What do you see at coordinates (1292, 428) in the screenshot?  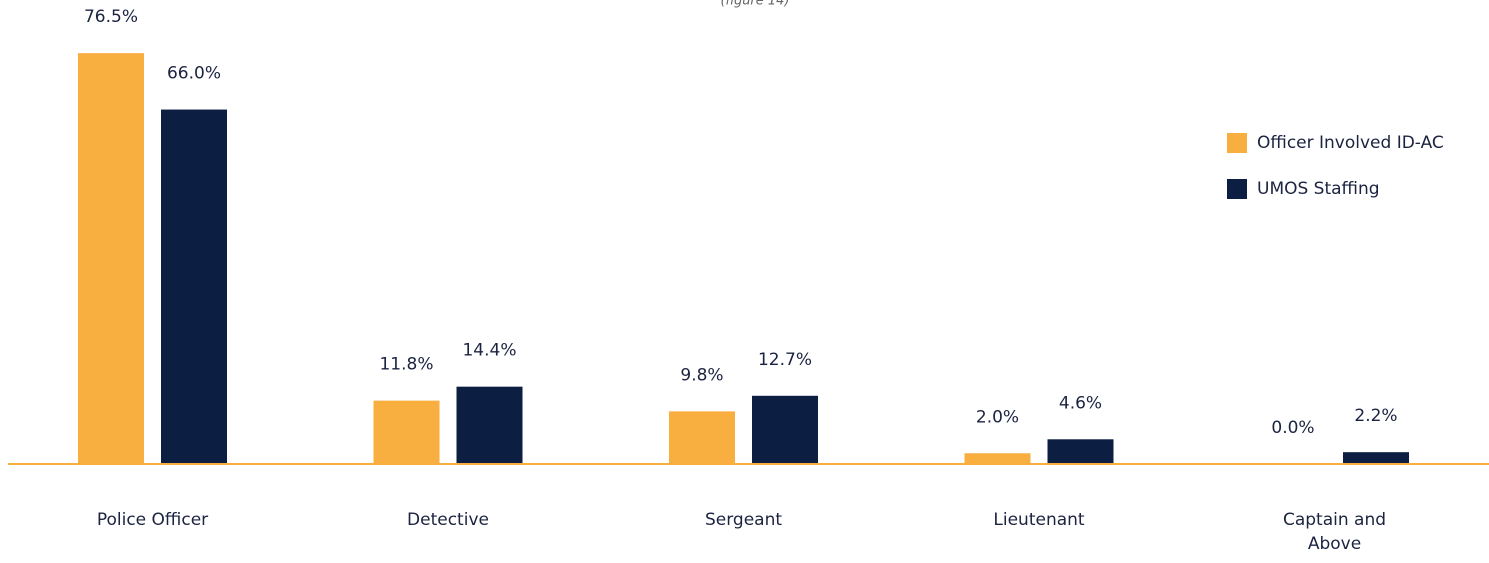 I see `data-label: 0.0%` at bounding box center [1292, 428].